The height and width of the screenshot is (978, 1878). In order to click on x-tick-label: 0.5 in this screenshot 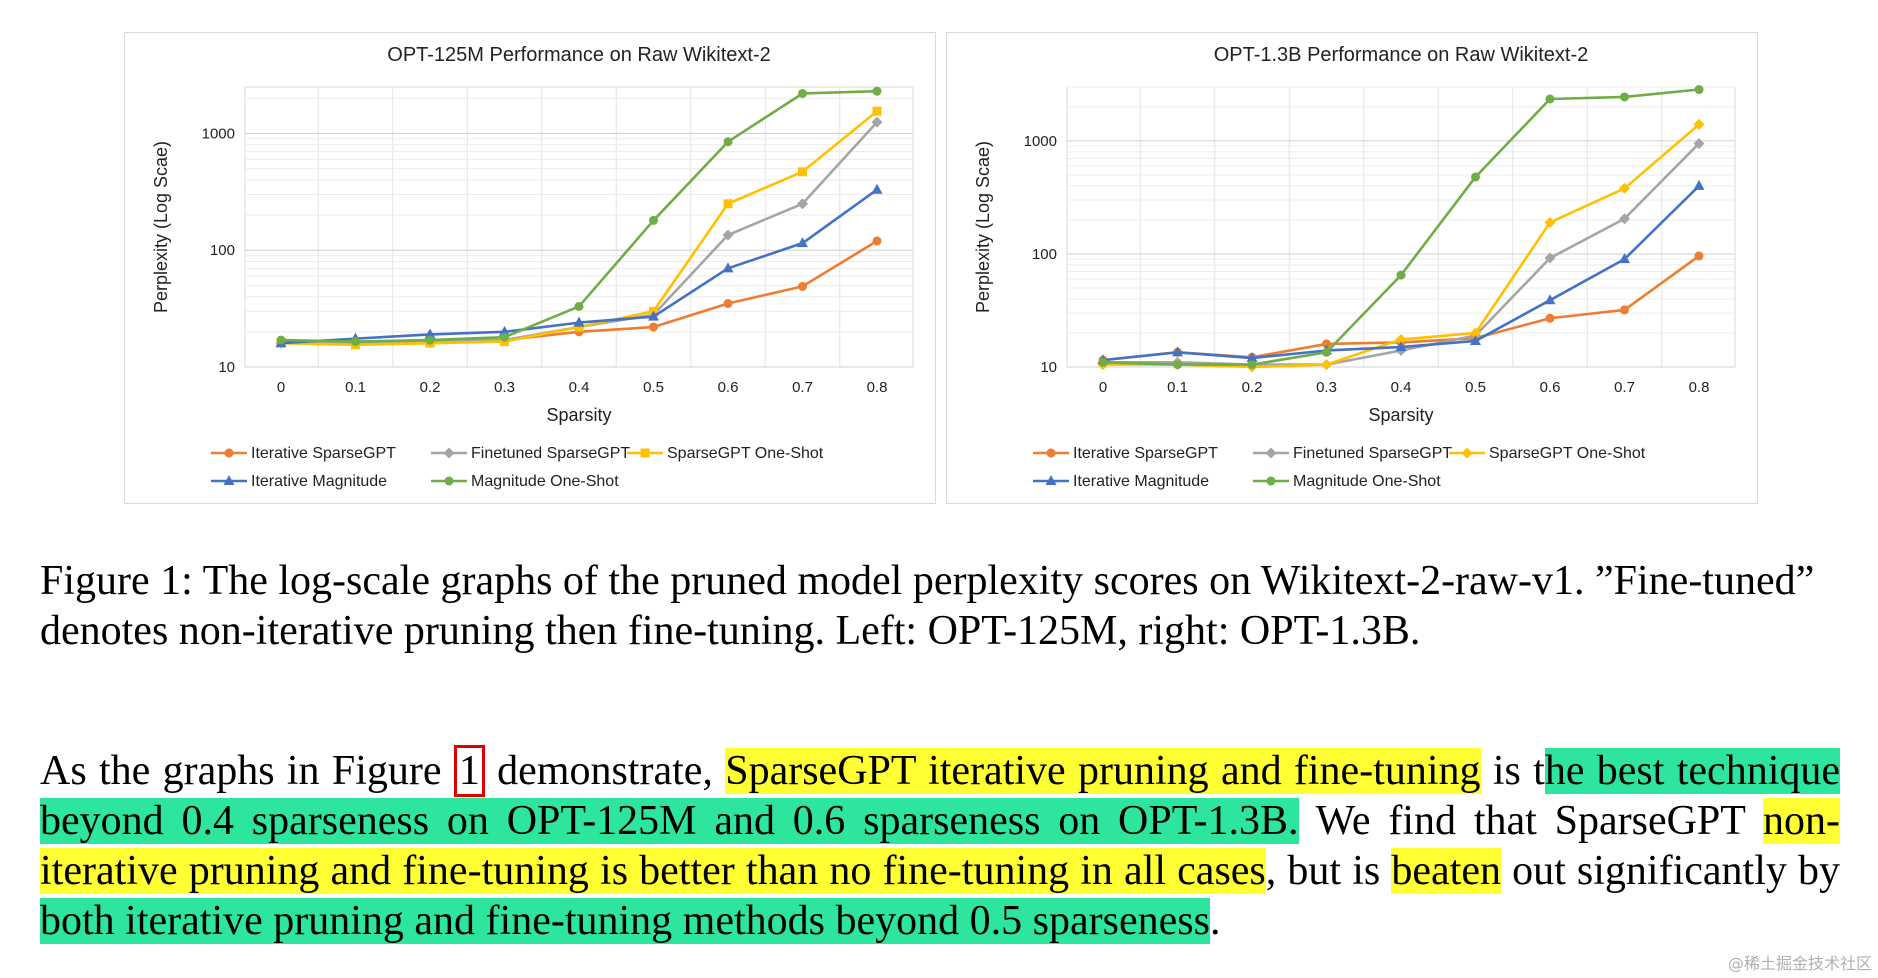, I will do `click(1475, 387)`.